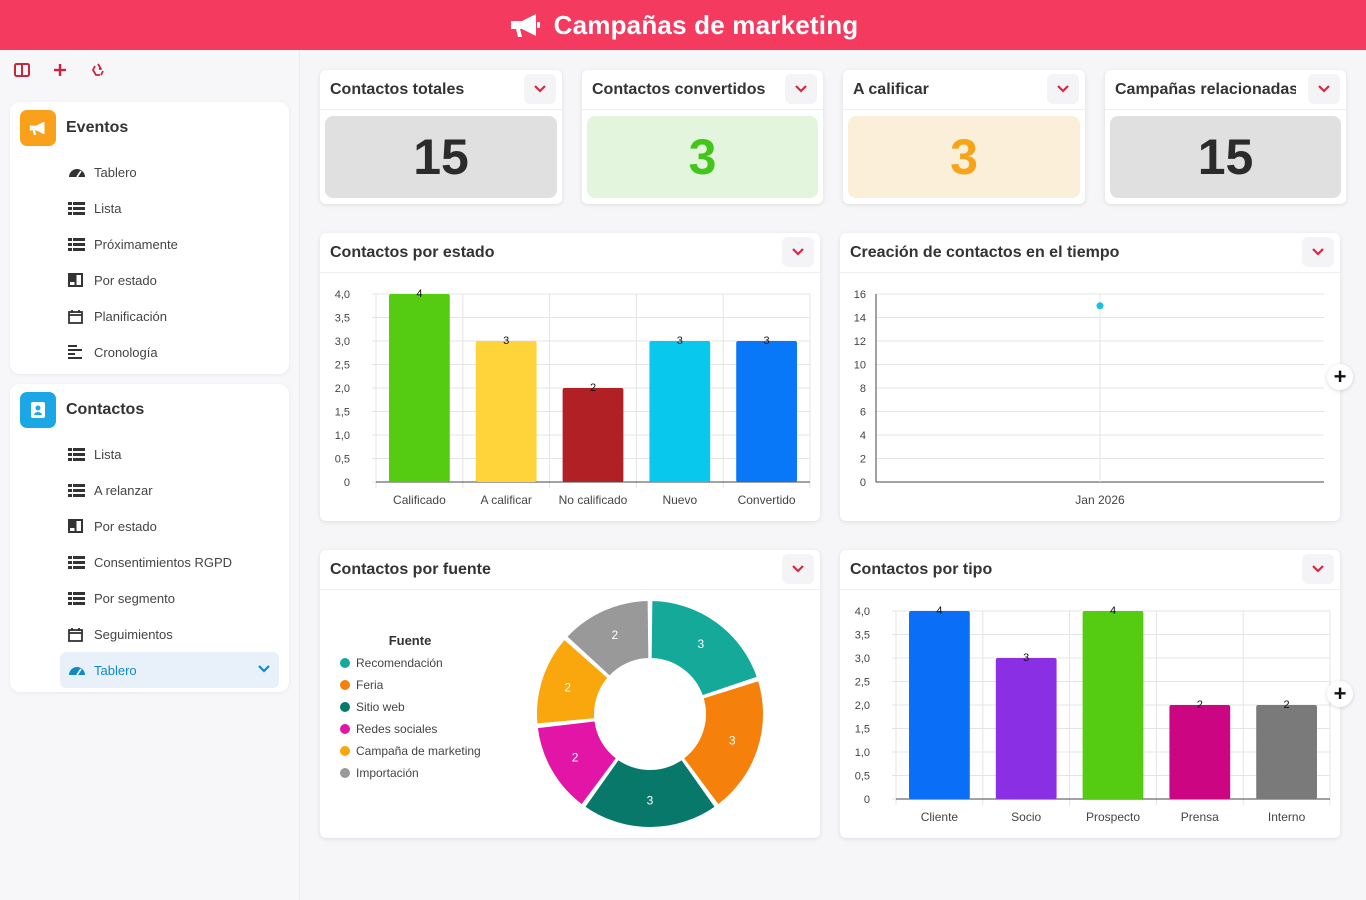 The width and height of the screenshot is (1366, 900). What do you see at coordinates (1089, 398) in the screenshot?
I see `scatter-chart-tiempo: 0 2 4 6 8 10 12 14 16 Jan 2026` at bounding box center [1089, 398].